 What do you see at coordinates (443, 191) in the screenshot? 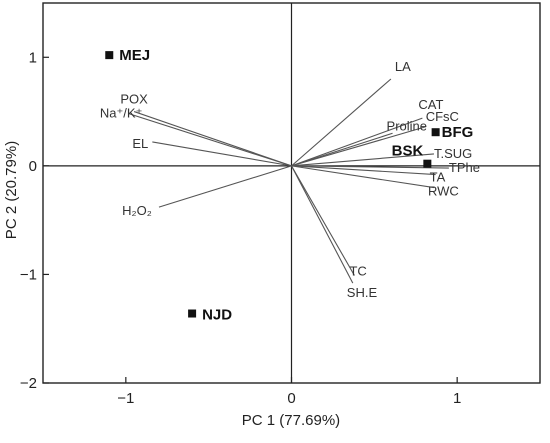
I see `loading-label: RWC` at bounding box center [443, 191].